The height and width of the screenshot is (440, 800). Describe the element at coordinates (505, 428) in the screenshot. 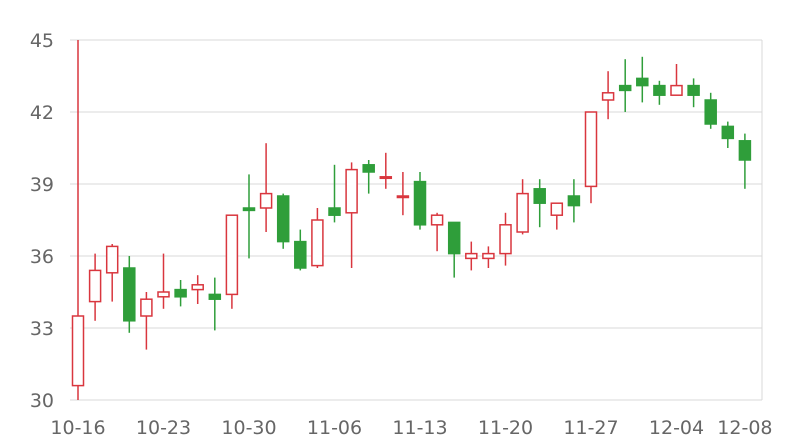

I see `x-tick-label: 11-20` at that location.